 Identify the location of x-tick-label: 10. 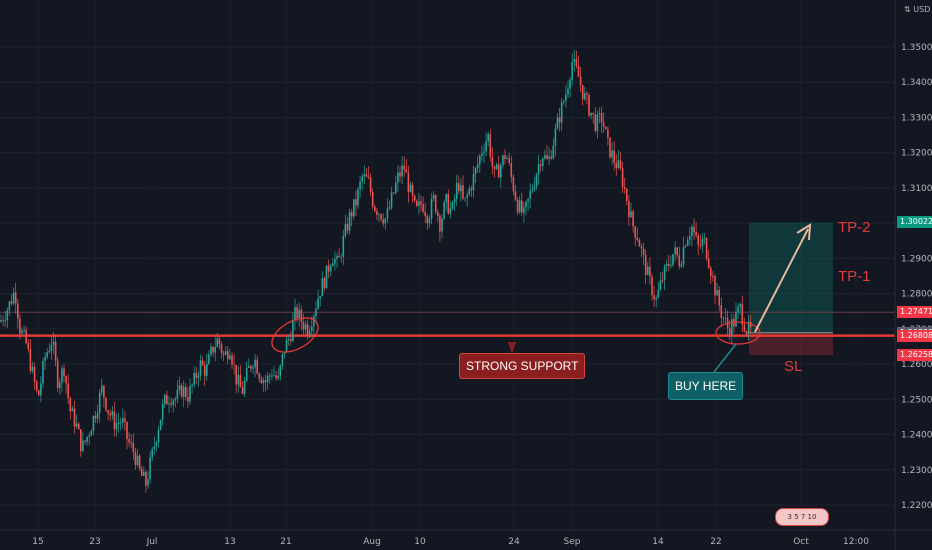
(420, 542).